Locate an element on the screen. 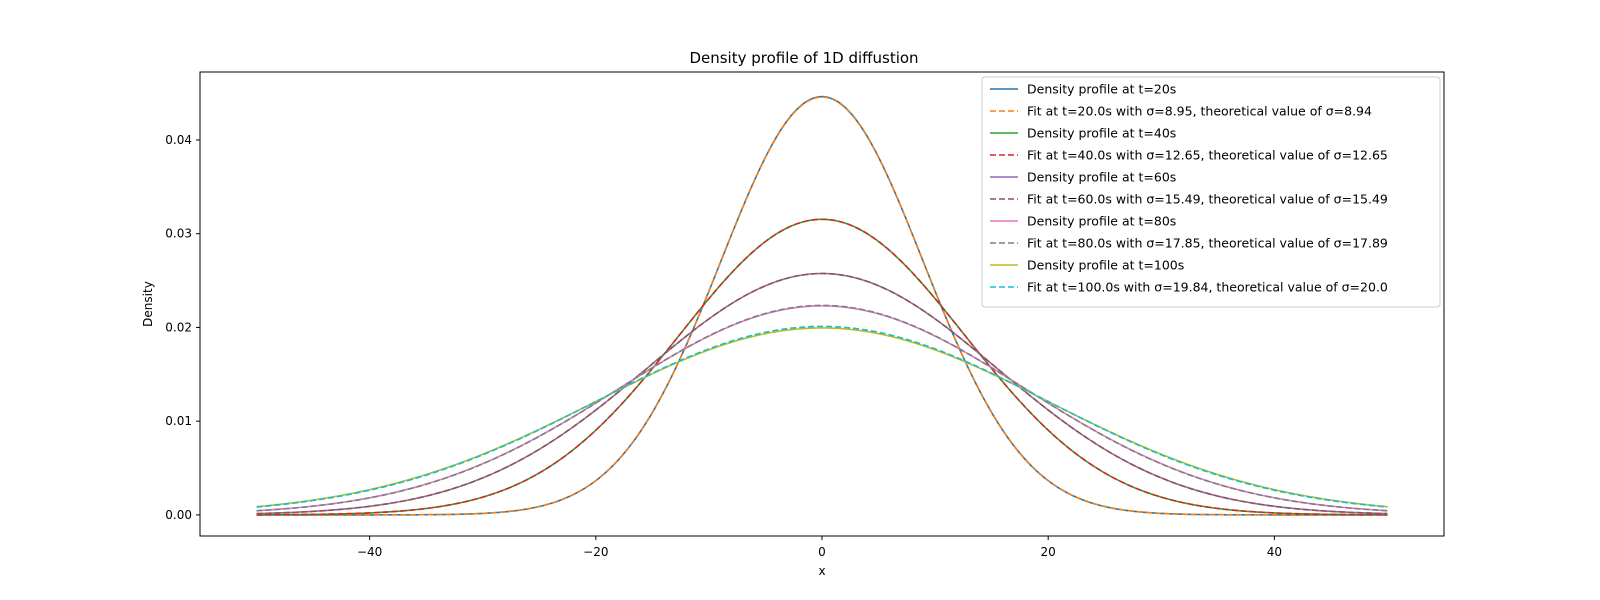  y-tick-label: 0.03 is located at coordinates (178, 234).